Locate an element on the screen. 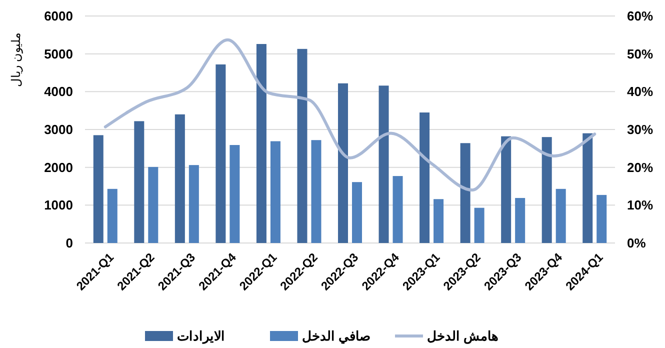  legend-label: صافي الدخل is located at coordinates (336, 336).